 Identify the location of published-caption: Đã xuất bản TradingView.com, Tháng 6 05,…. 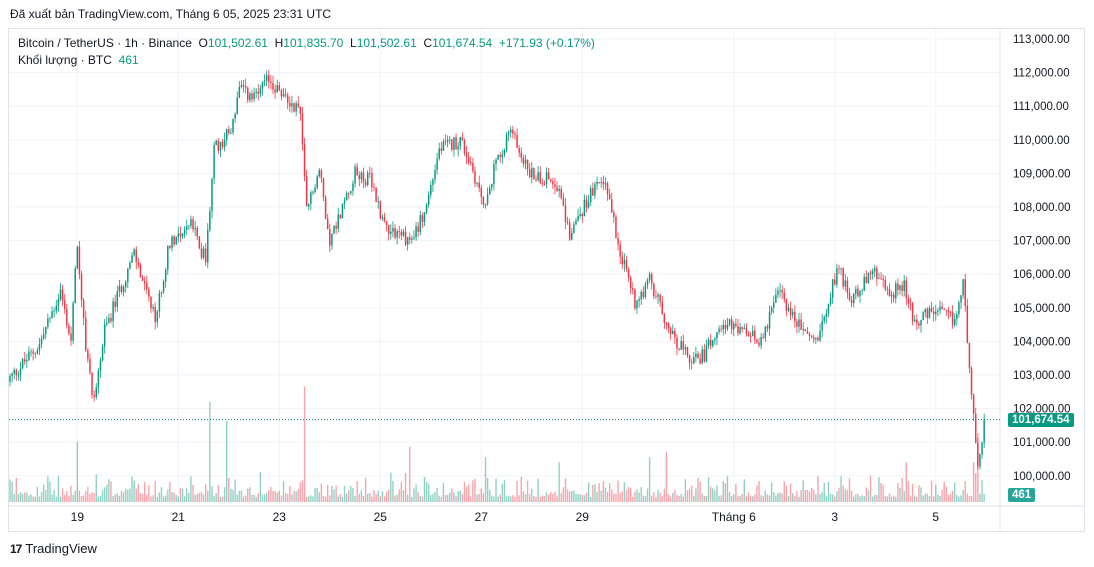
(171, 14).